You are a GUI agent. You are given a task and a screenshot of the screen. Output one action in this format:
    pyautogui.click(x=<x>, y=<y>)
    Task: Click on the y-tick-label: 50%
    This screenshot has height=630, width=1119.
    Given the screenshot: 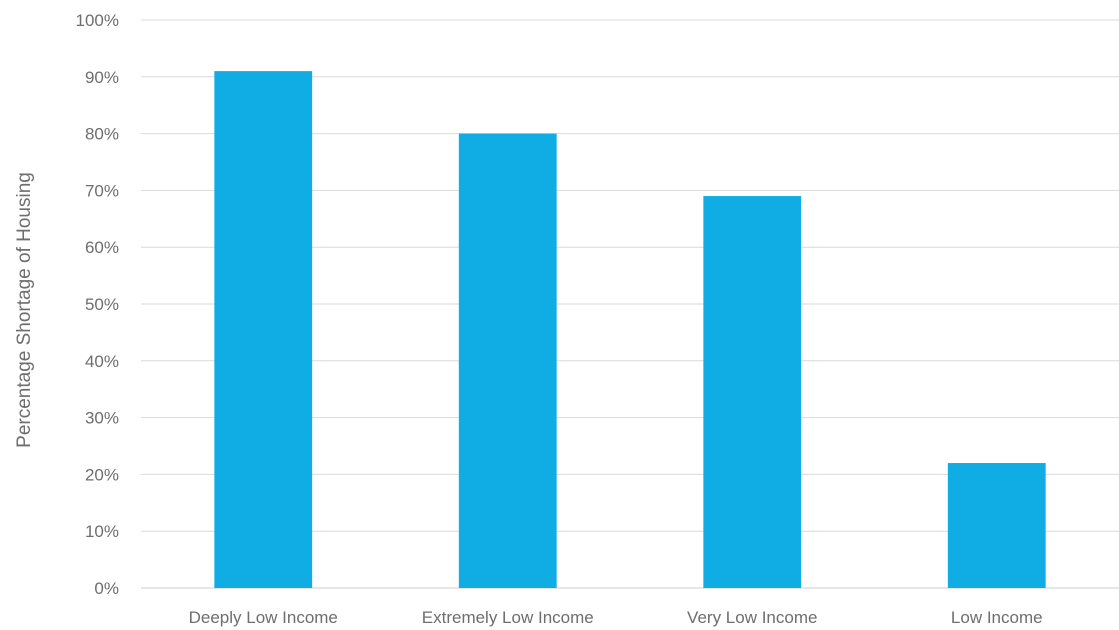 What is the action you would take?
    pyautogui.click(x=102, y=304)
    